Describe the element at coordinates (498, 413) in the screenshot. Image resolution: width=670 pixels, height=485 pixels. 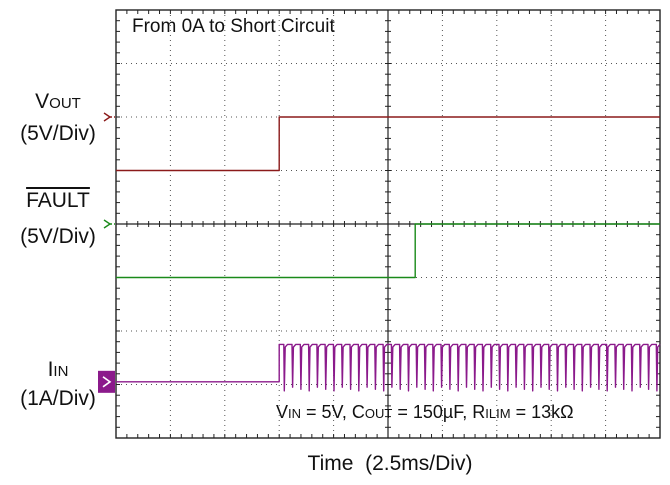
I see `cond-rilim-sub: ILIM` at that location.